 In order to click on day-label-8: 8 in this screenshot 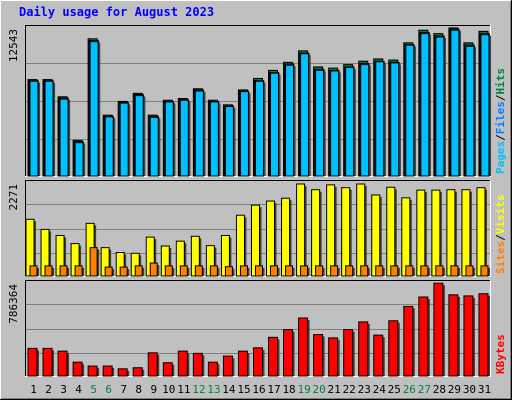, I will do `click(138, 389)`.